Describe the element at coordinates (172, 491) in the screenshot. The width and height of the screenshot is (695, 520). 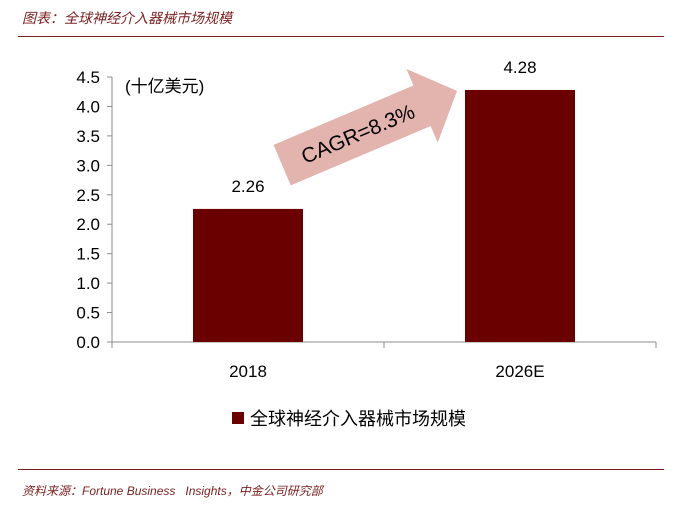
I see `source-note: 资料来源：Fortune Business Insights，中金公司研究部` at that location.